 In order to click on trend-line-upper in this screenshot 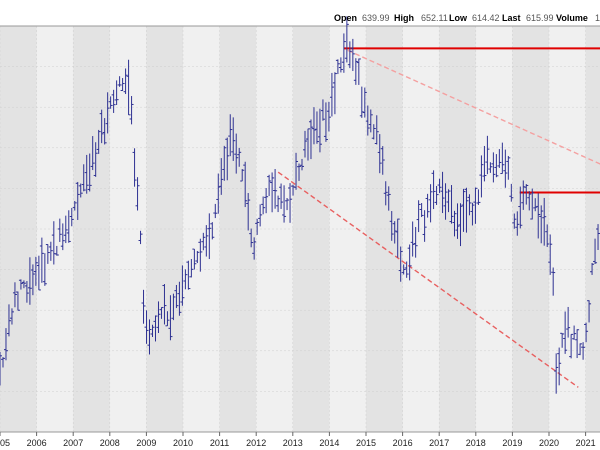, I will do `click(473, 107)`.